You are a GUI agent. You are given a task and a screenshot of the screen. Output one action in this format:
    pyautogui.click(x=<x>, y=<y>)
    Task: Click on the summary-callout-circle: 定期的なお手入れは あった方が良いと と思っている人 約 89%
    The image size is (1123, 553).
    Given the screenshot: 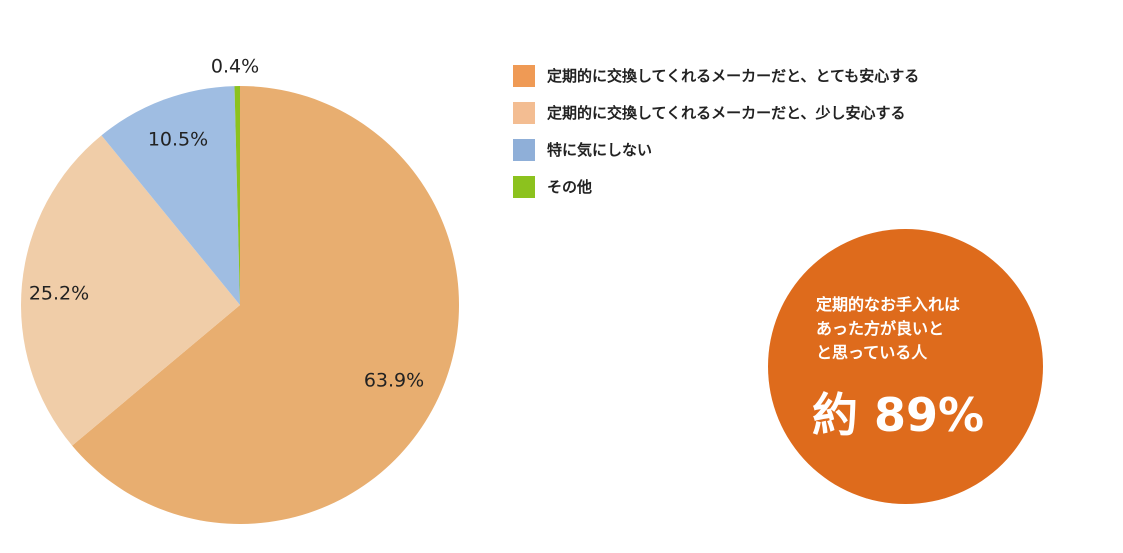 What is the action you would take?
    pyautogui.click(x=905, y=366)
    